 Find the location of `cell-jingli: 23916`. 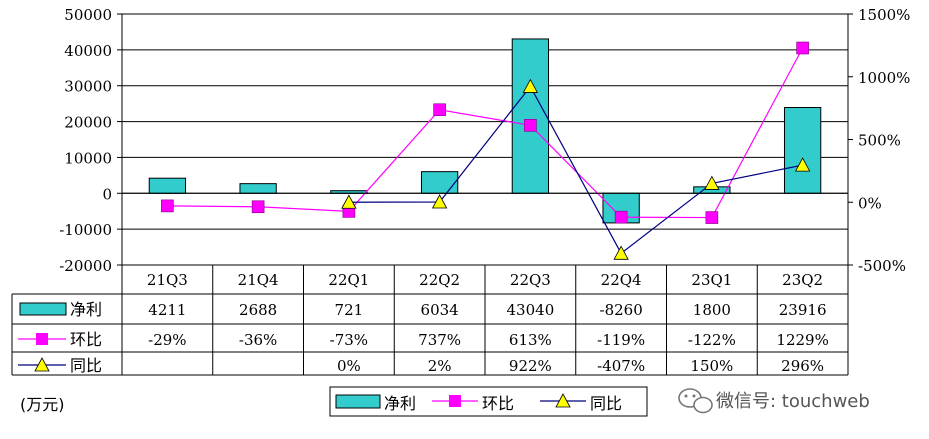

cell-jingli: 23916 is located at coordinates (803, 310).